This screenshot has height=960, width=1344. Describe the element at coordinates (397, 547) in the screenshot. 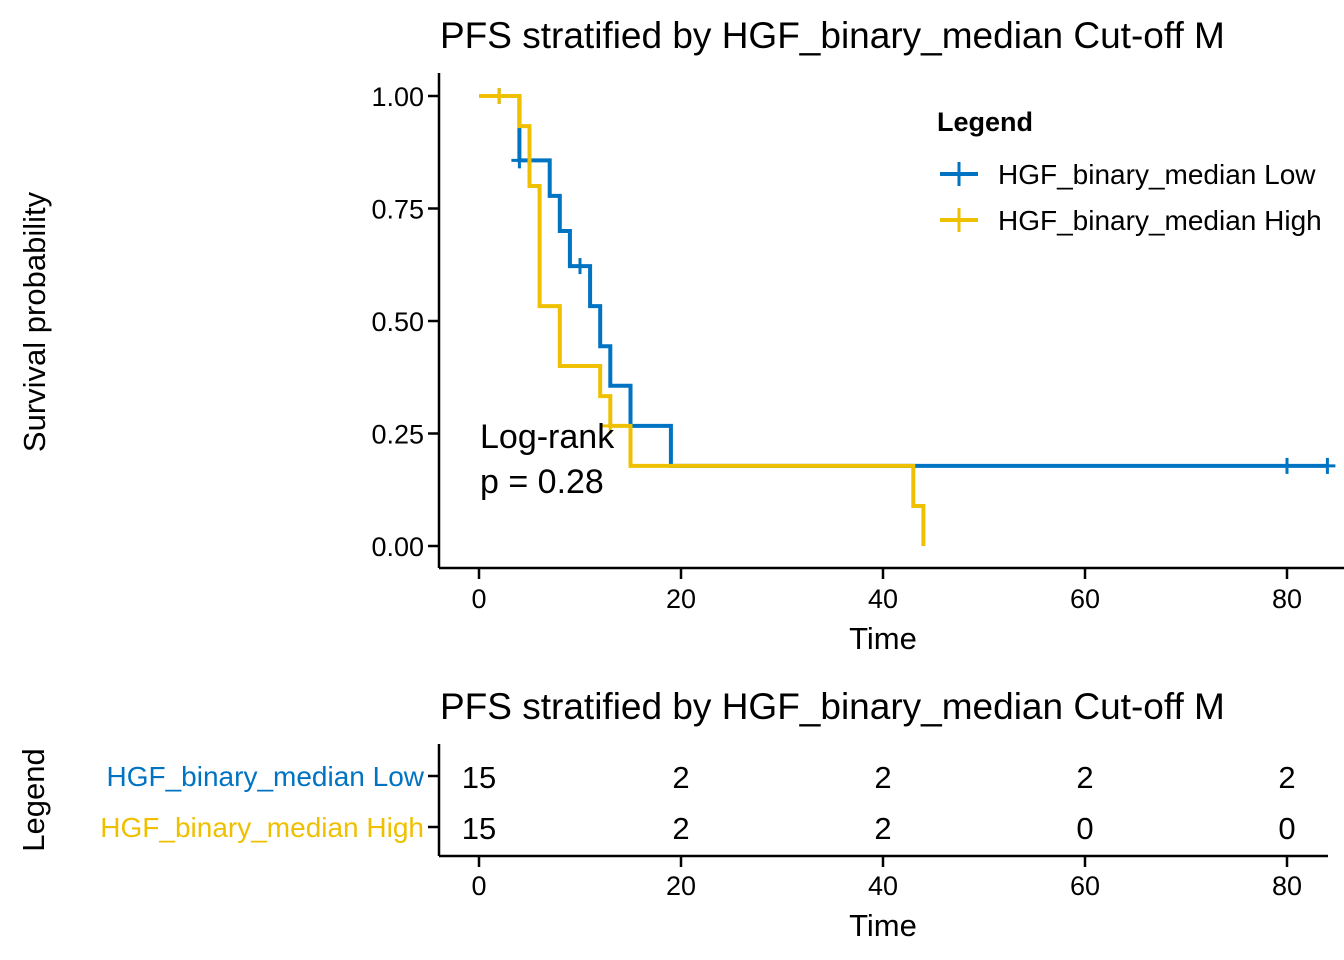

I see `y-tick-label: 0.00` at that location.